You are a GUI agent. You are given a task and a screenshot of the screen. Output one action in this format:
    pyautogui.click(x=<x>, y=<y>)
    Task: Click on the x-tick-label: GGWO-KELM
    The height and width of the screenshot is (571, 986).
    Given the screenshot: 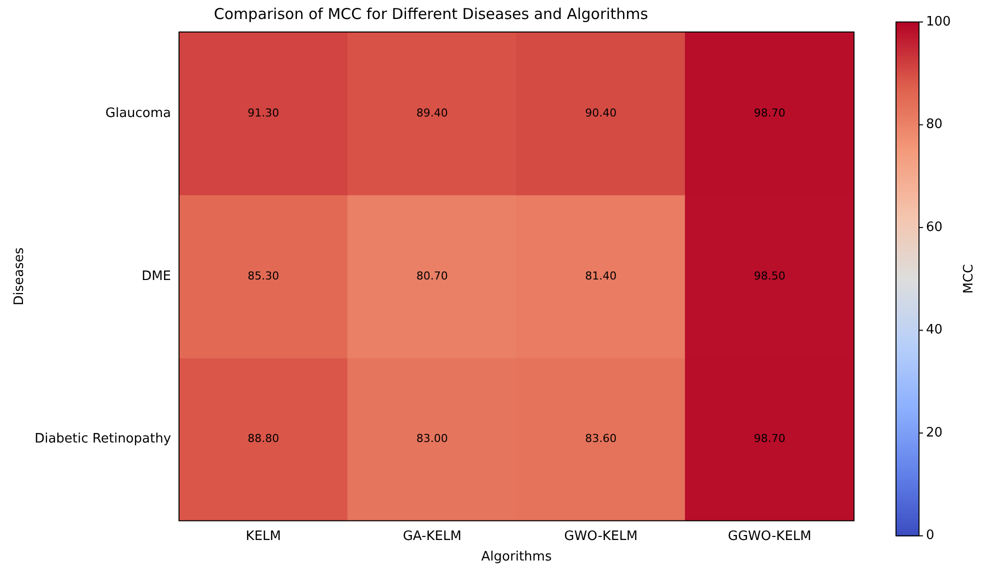 What is the action you would take?
    pyautogui.click(x=770, y=536)
    